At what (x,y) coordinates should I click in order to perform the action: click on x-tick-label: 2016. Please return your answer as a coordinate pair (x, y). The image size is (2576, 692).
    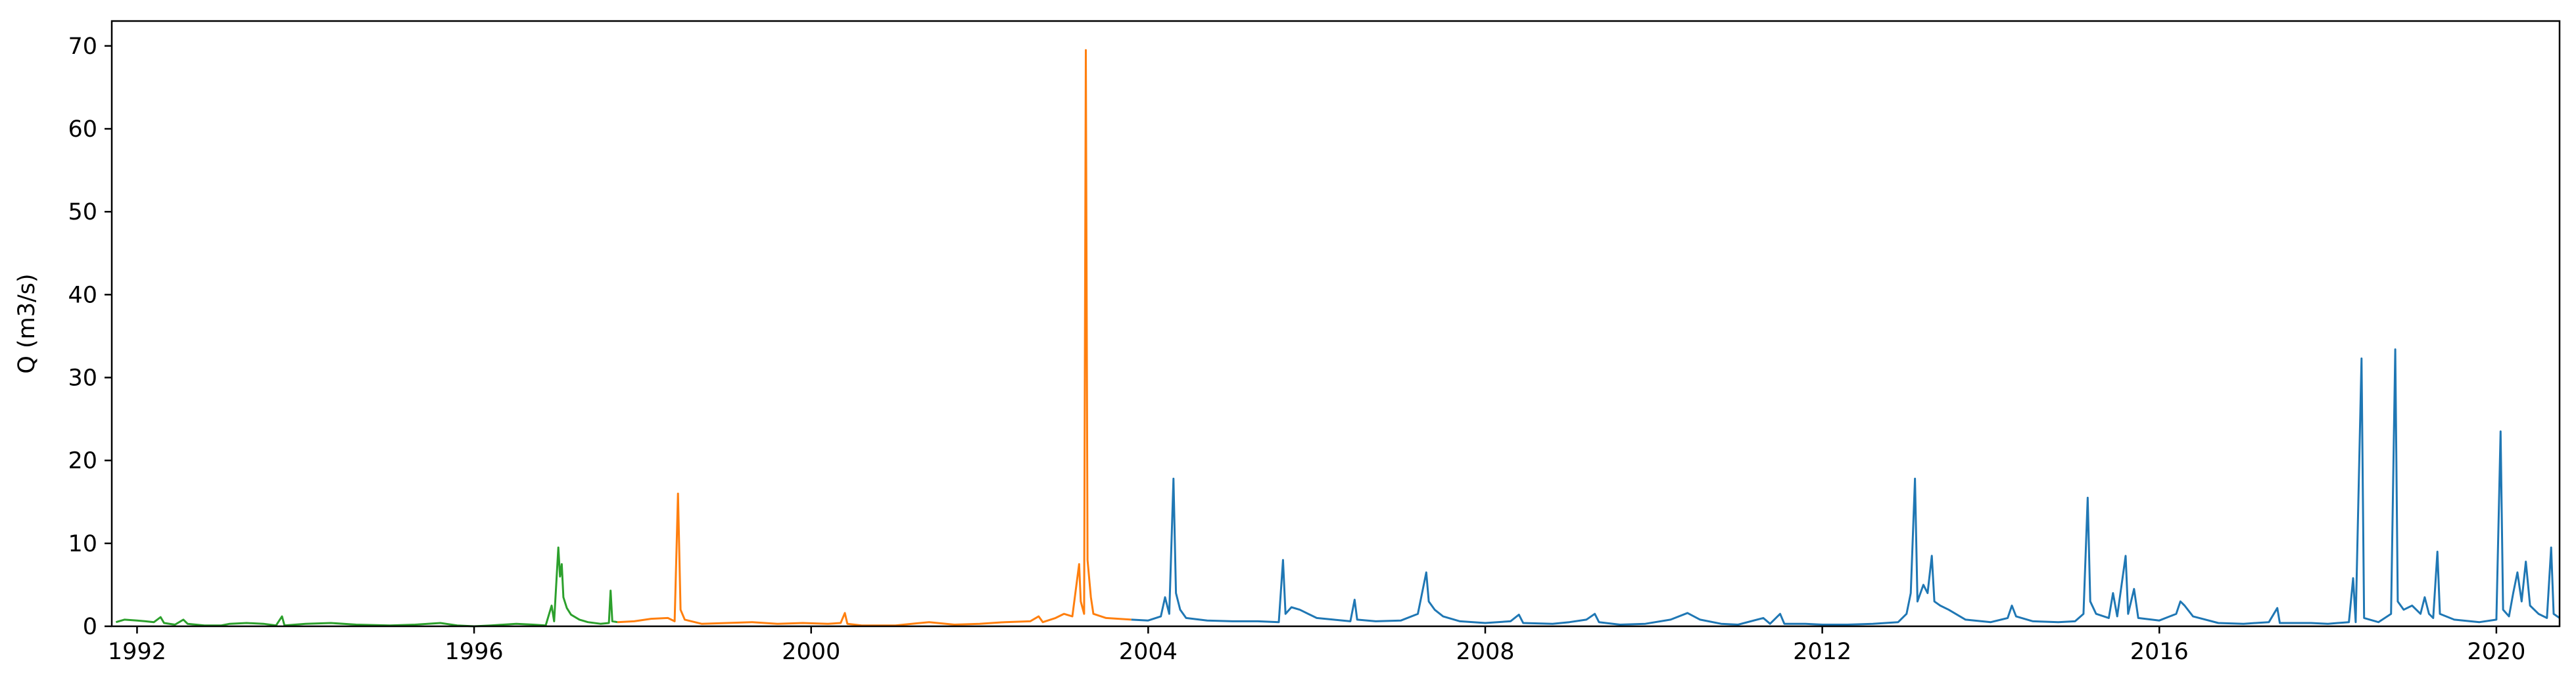
    Looking at the image, I should click on (2159, 652).